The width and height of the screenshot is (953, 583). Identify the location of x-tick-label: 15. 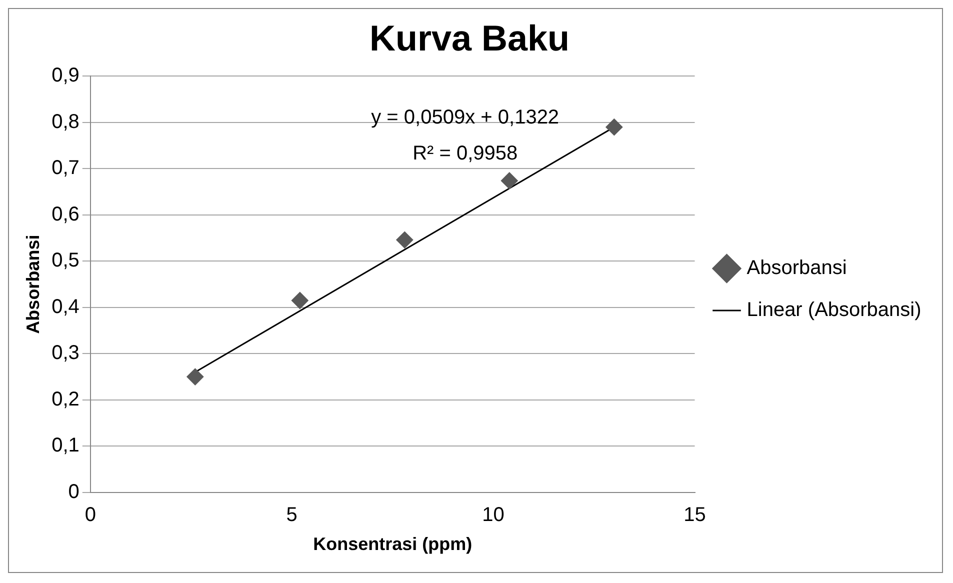
(695, 515).